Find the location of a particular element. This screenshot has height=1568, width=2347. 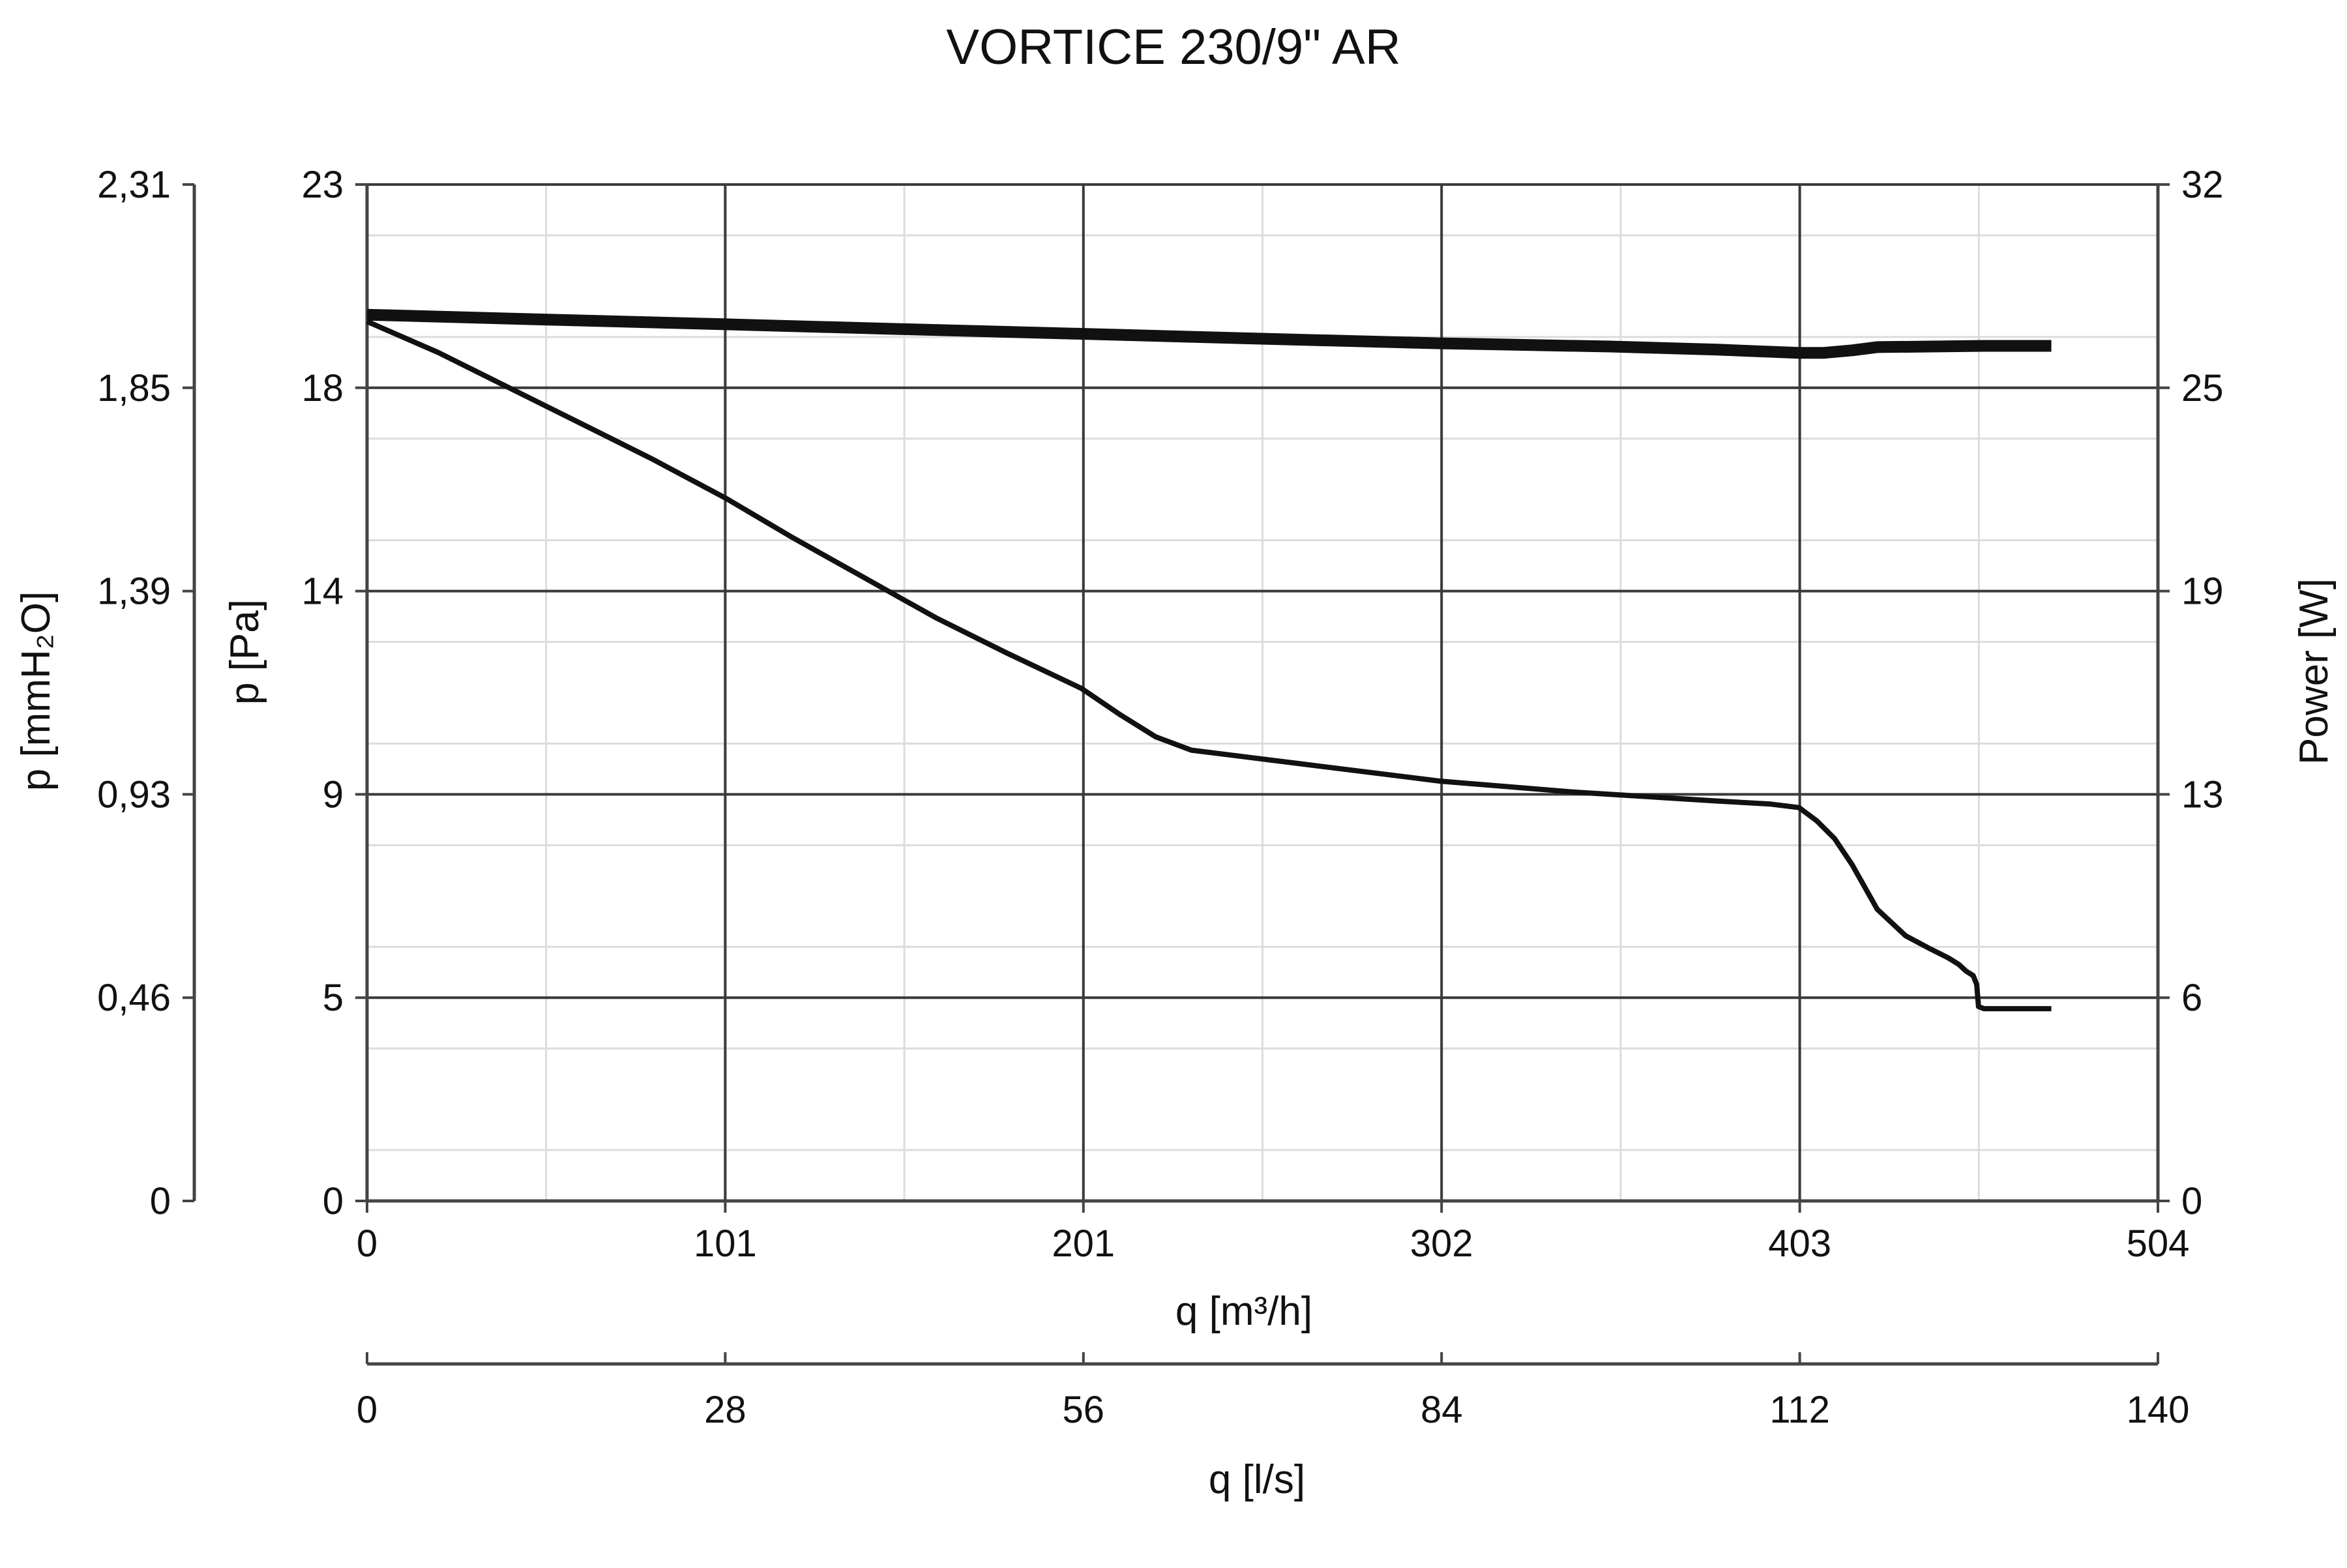

x-tick-label-ls: 84 is located at coordinates (1442, 1410).